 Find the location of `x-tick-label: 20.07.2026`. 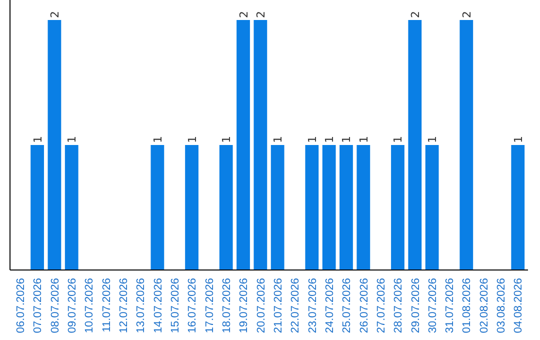

x-tick-label: 20.07.2026 is located at coordinates (261, 306).